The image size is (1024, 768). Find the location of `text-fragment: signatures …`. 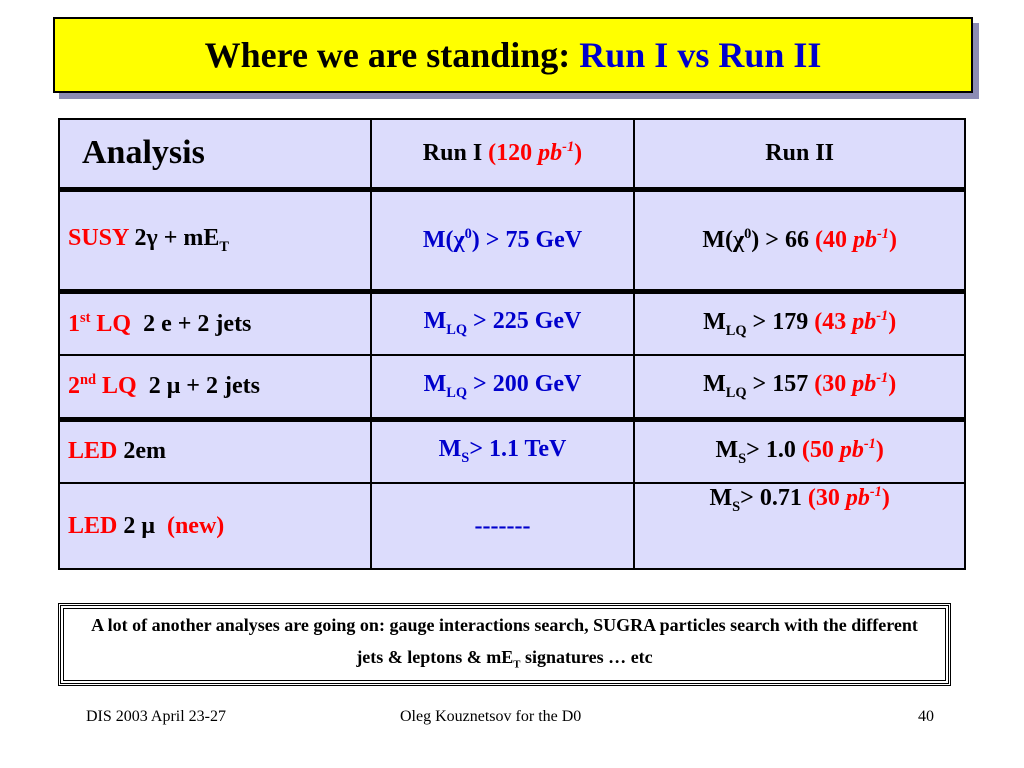

text-fragment: signatures … is located at coordinates (575, 656).